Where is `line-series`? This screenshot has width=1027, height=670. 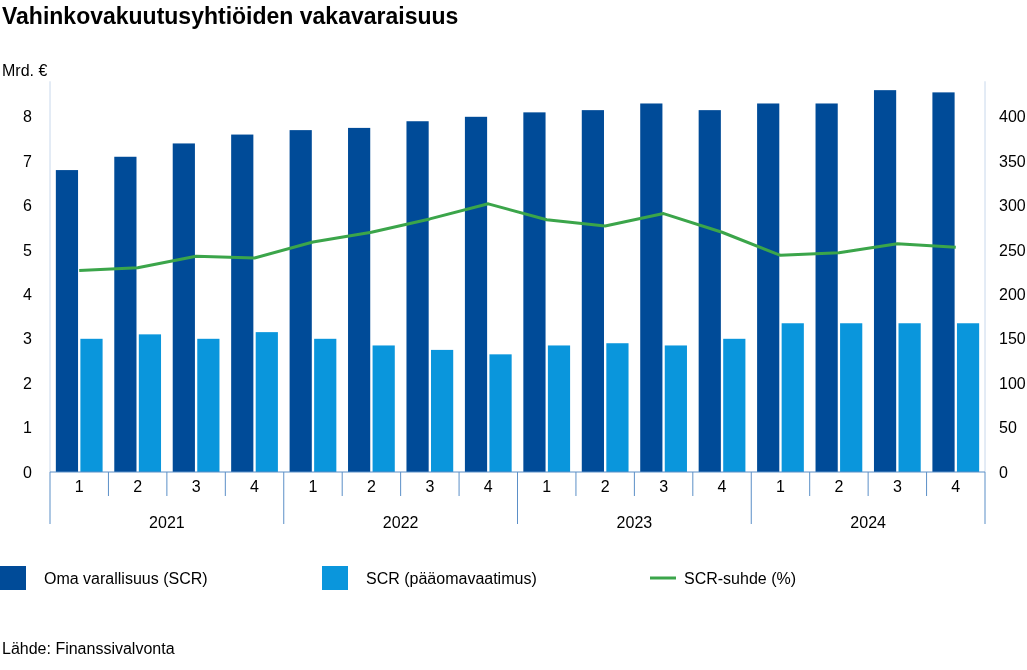
line-series is located at coordinates (517, 237).